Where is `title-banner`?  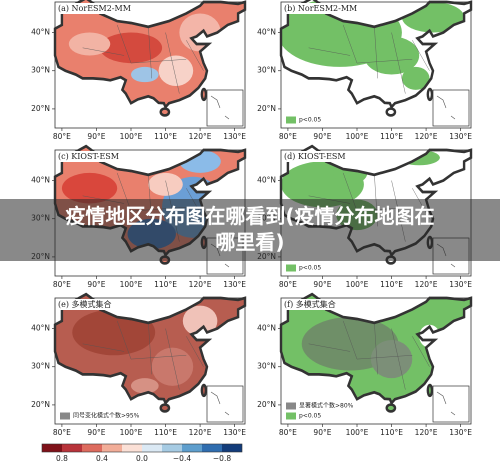 title-banner is located at coordinates (250, 230).